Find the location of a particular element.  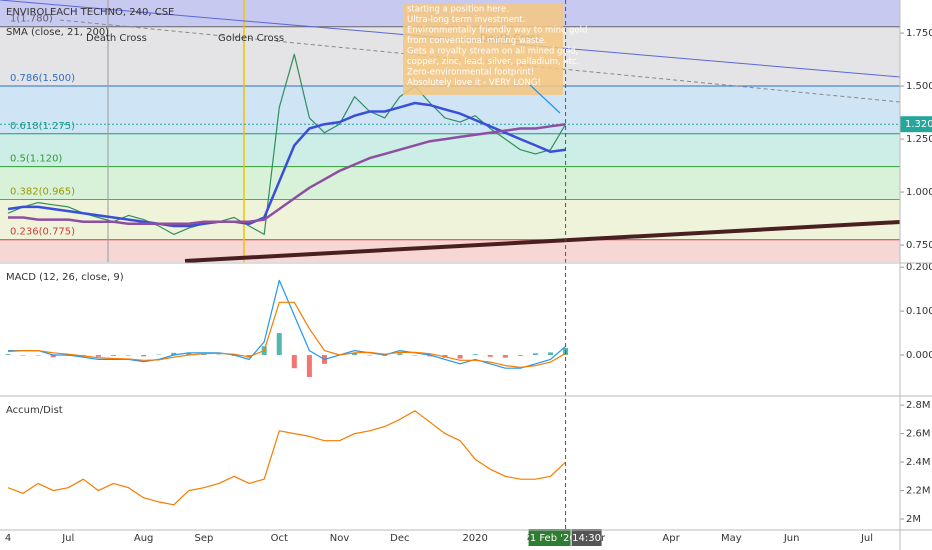

fib-label: 0.5(1.120) is located at coordinates (36, 159).